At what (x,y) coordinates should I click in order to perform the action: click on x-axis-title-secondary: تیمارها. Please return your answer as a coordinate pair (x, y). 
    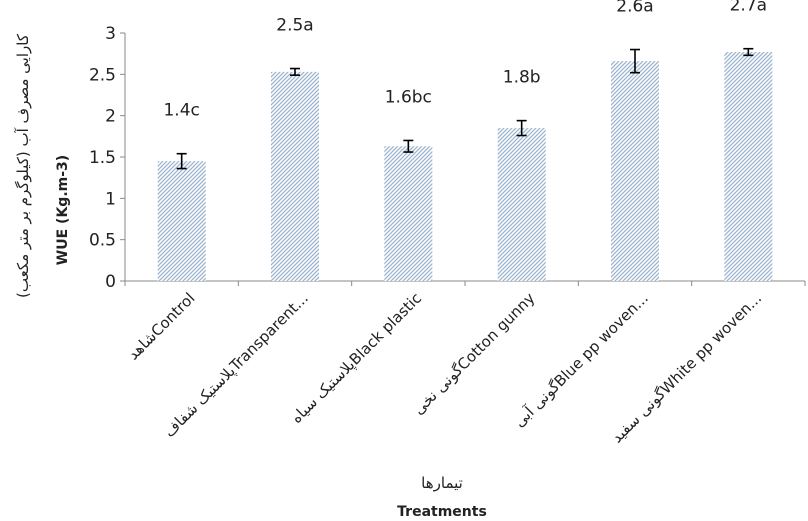
    Looking at the image, I should click on (442, 483).